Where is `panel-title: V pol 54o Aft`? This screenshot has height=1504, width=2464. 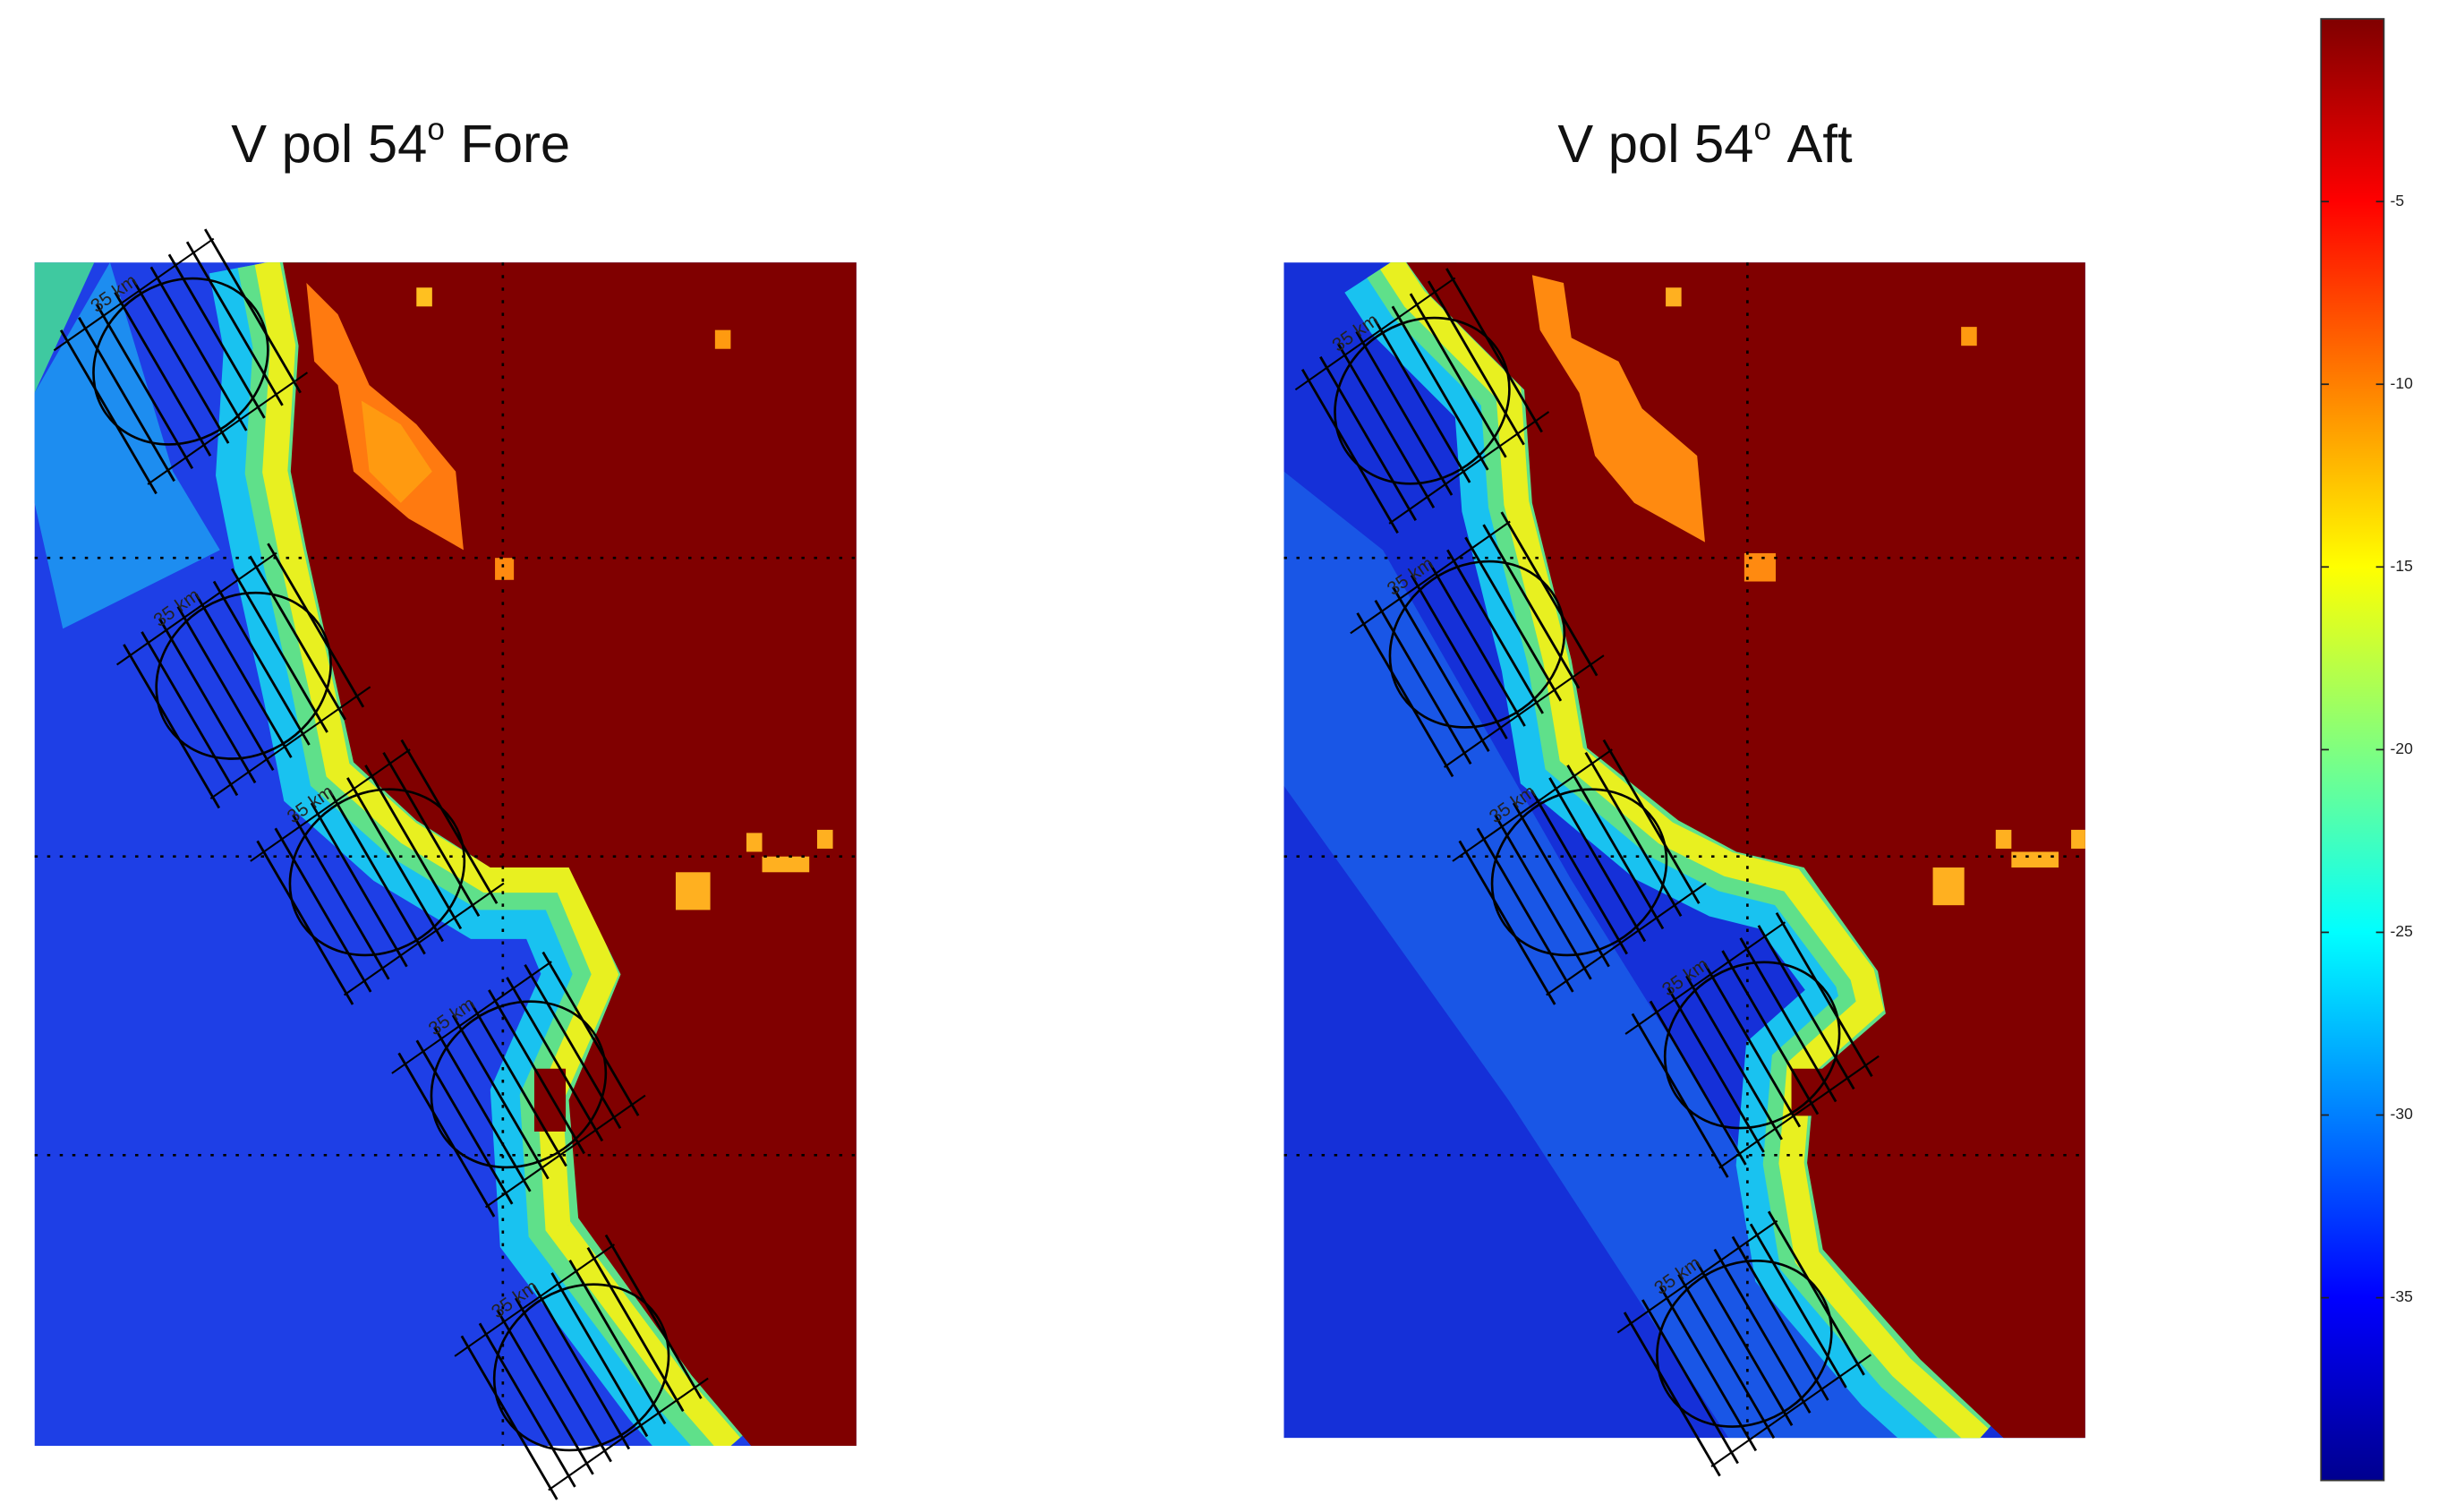
panel-title: V pol 54o Aft is located at coordinates (1705, 143).